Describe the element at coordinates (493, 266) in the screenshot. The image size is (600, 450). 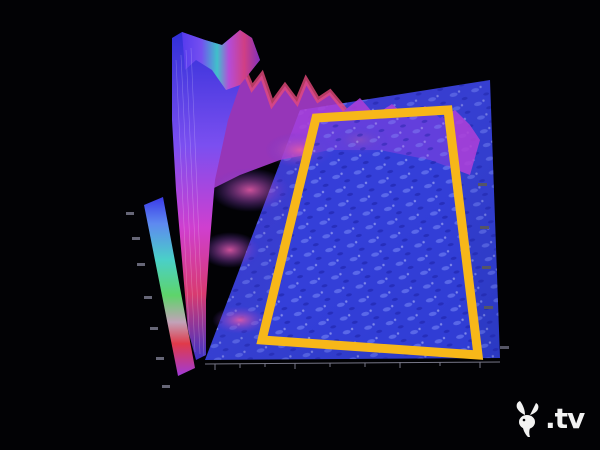
I see `y-axis-ticks` at that location.